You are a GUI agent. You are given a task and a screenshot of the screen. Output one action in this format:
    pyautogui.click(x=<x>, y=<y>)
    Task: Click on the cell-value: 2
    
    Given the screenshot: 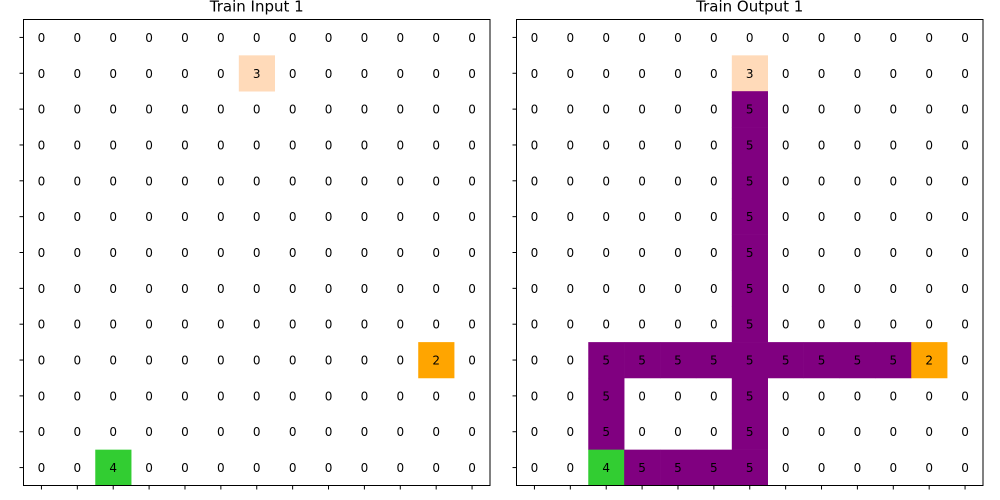 What is the action you would take?
    pyautogui.click(x=436, y=361)
    